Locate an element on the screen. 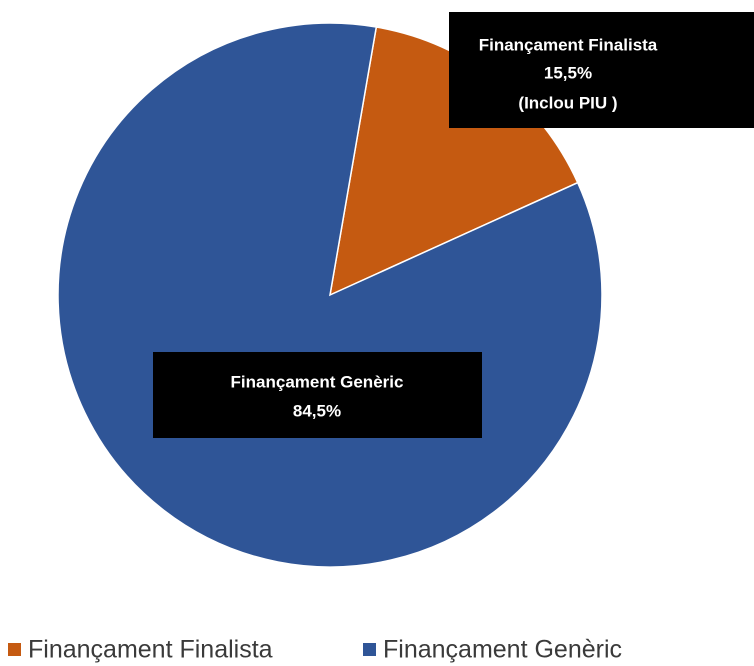 The height and width of the screenshot is (666, 754). data-label: Finançament Genèric is located at coordinates (317, 381).